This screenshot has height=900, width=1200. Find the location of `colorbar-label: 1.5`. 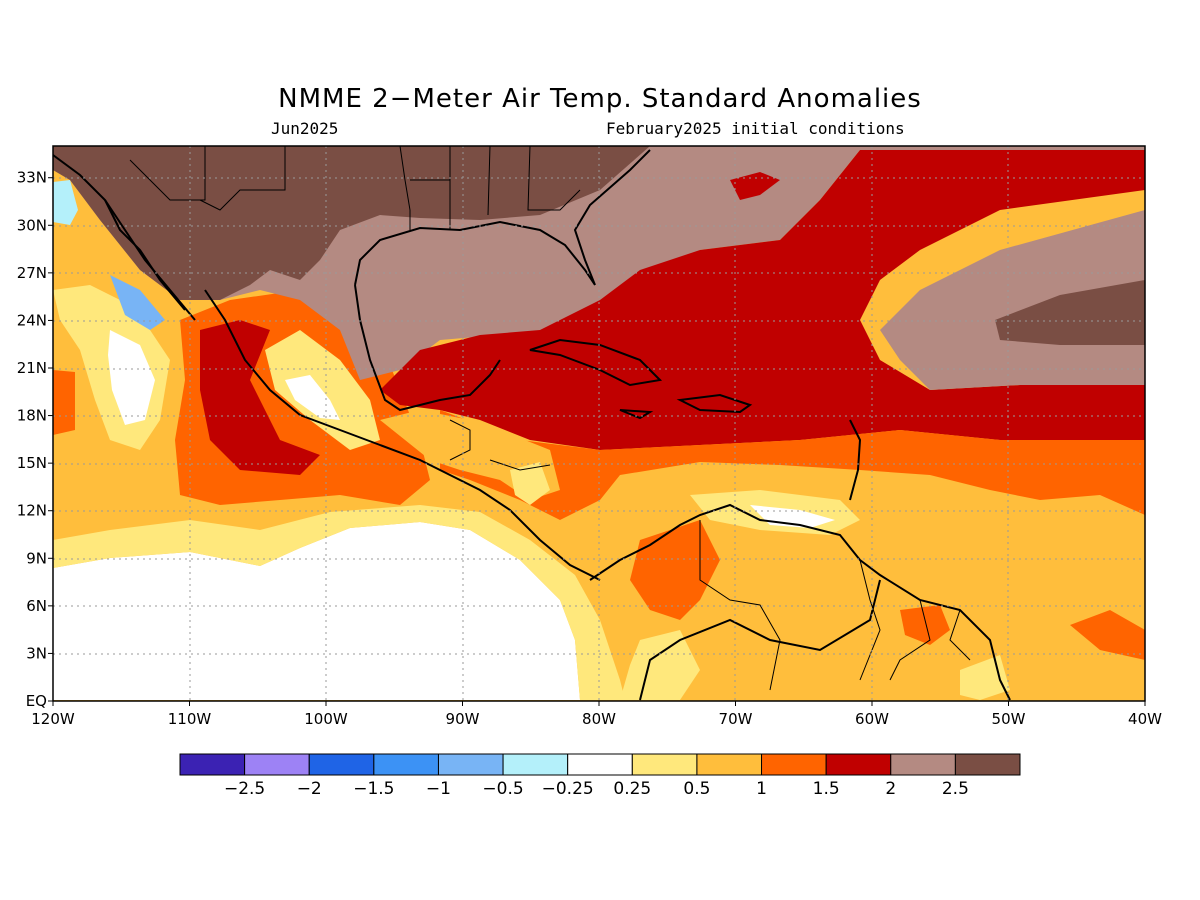

colorbar-label: 1.5 is located at coordinates (826, 789).